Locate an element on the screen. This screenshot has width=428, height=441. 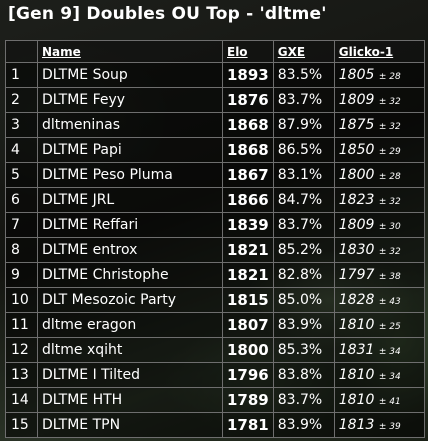
name-header-label: Name is located at coordinates (61, 51).